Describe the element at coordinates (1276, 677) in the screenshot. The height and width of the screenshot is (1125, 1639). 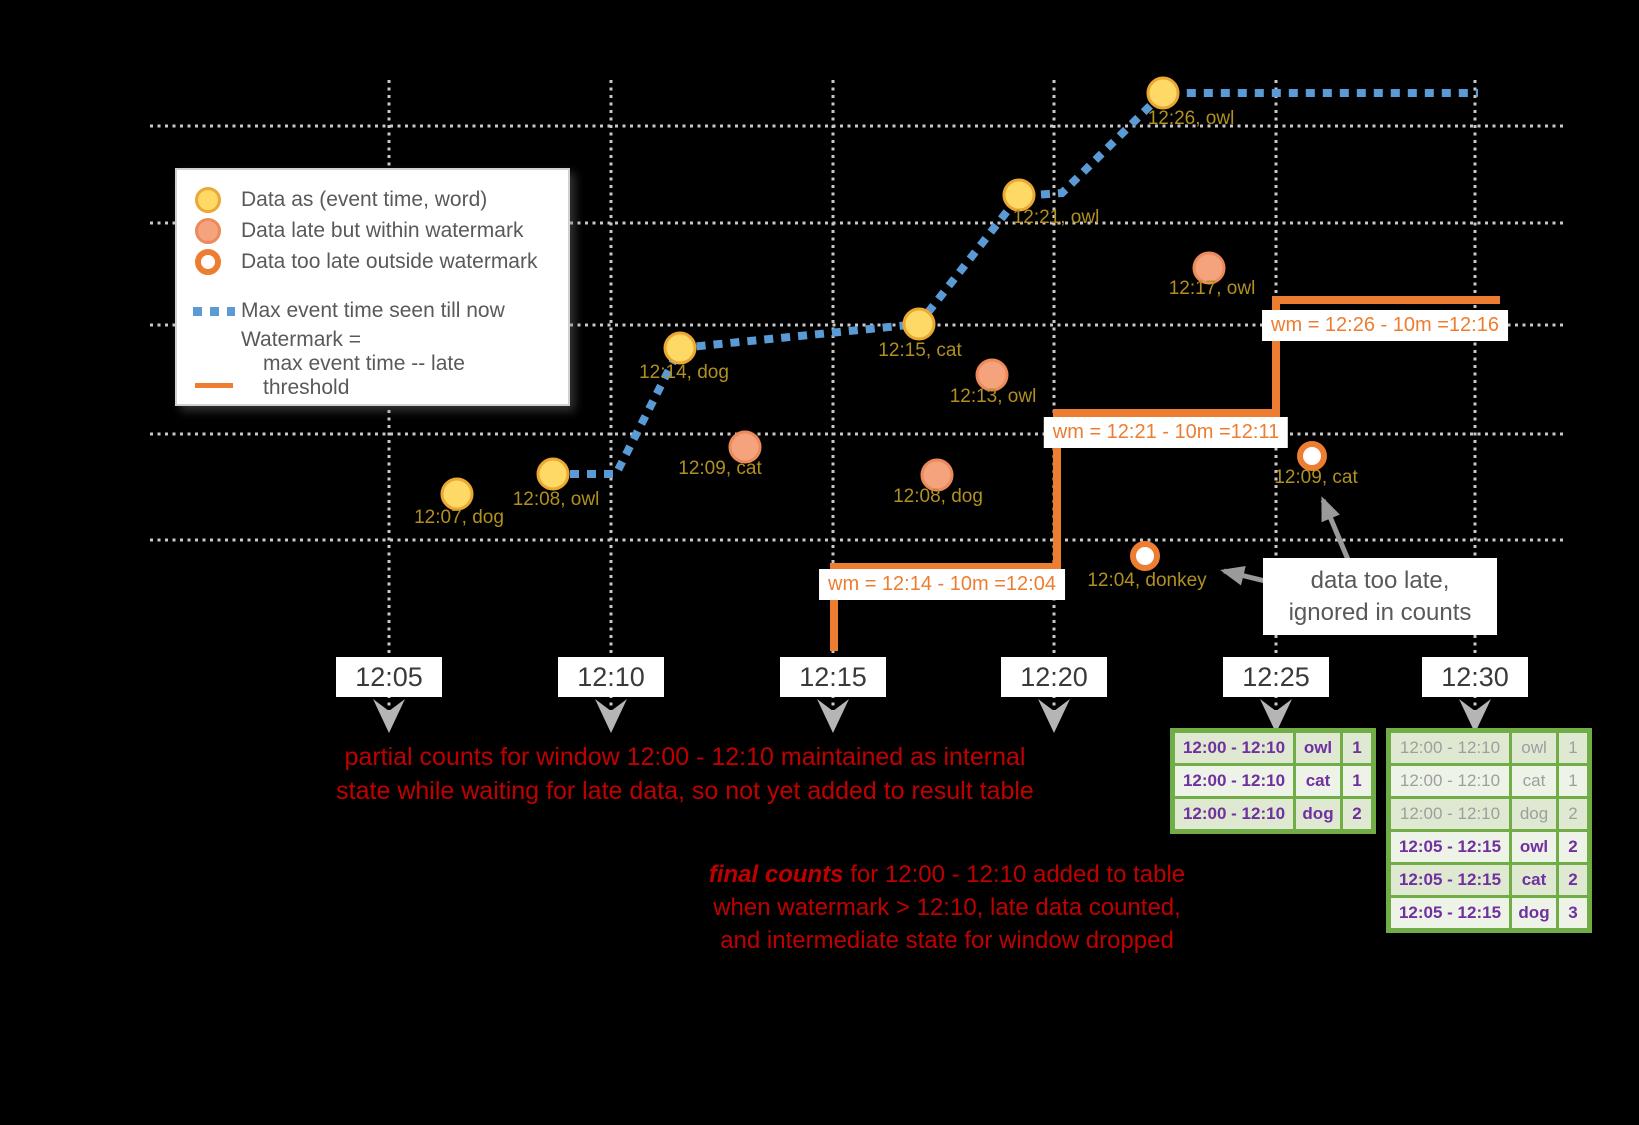
I see `time-label-12:25: 12:25` at that location.